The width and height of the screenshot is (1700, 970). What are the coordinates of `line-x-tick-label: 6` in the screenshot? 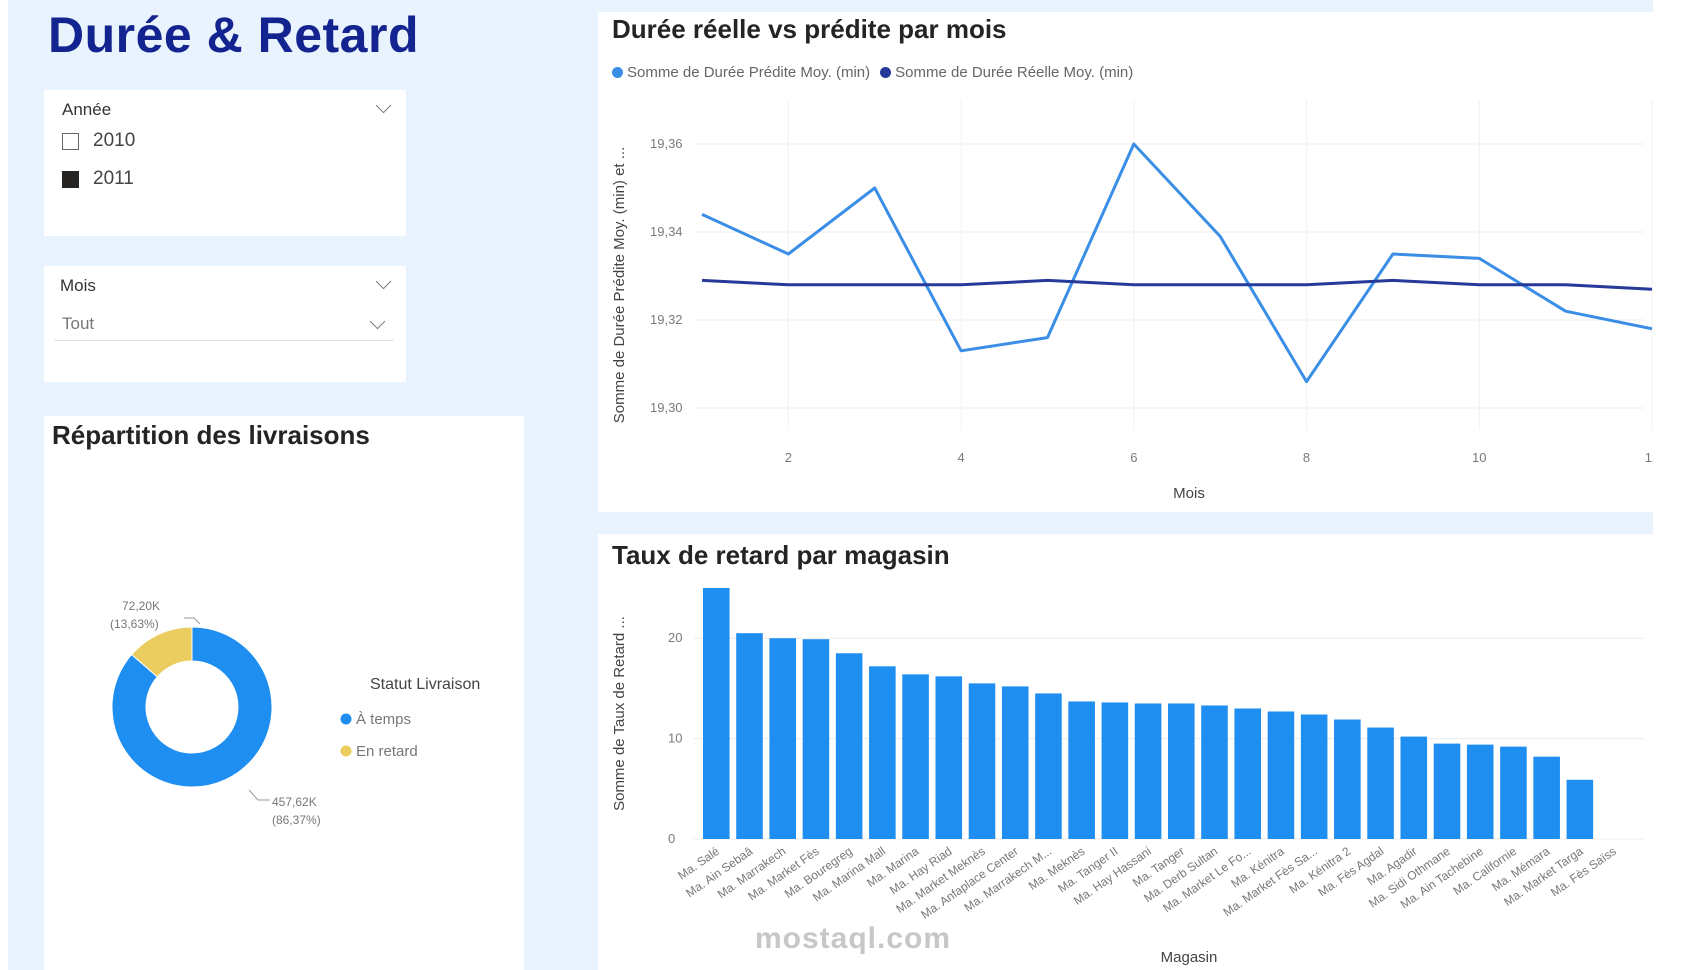 It's located at (1133, 457).